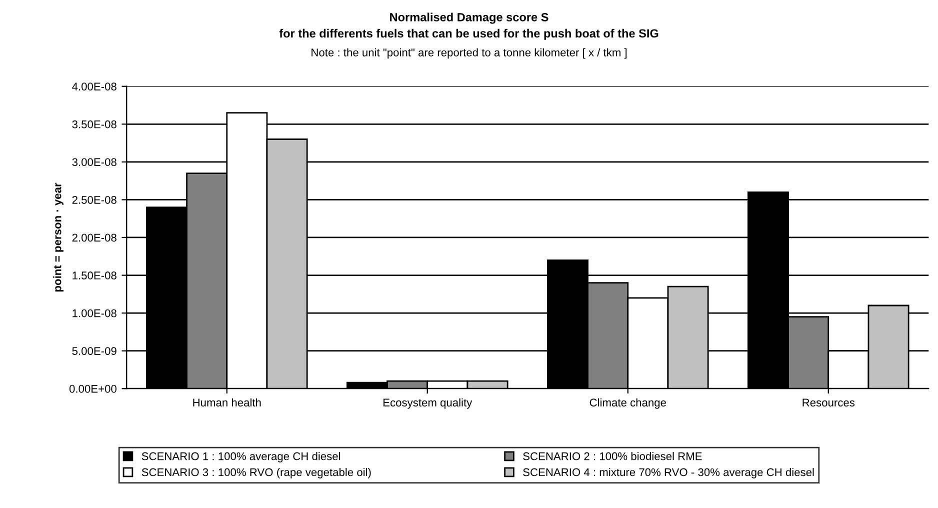  Describe the element at coordinates (668, 473) in the screenshot. I see `legend-label: SCENARIO 4 : mixture 70% RVO - 30% average CH diesel` at that location.